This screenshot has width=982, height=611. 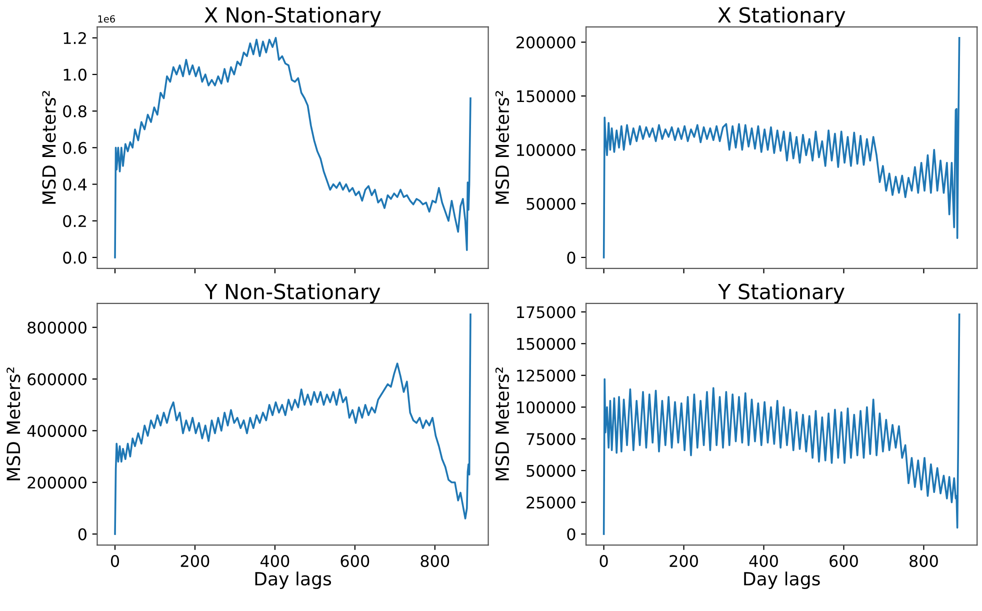 I want to click on y-tick-label: 0.6, so click(x=74, y=148).